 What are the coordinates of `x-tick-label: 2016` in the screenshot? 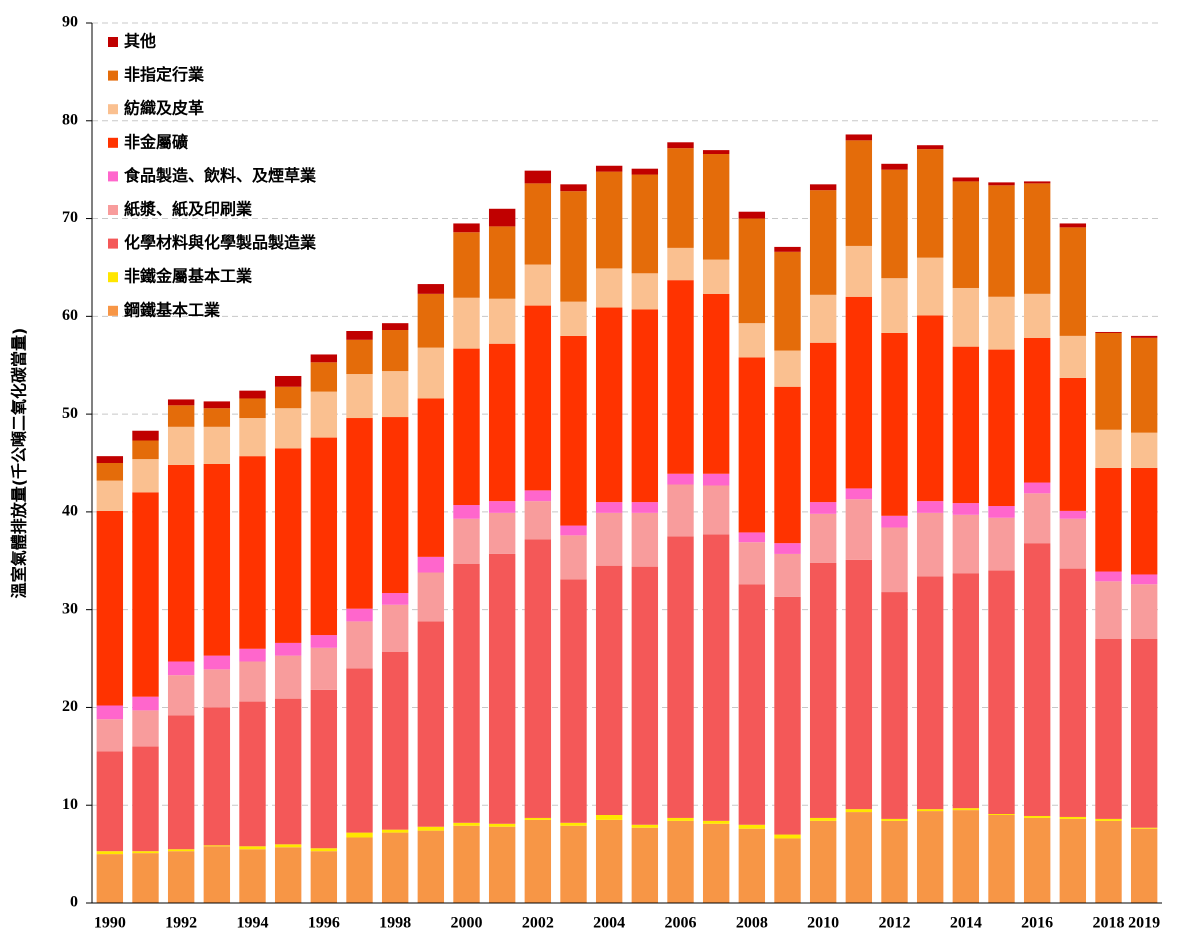 It's located at (1037, 923).